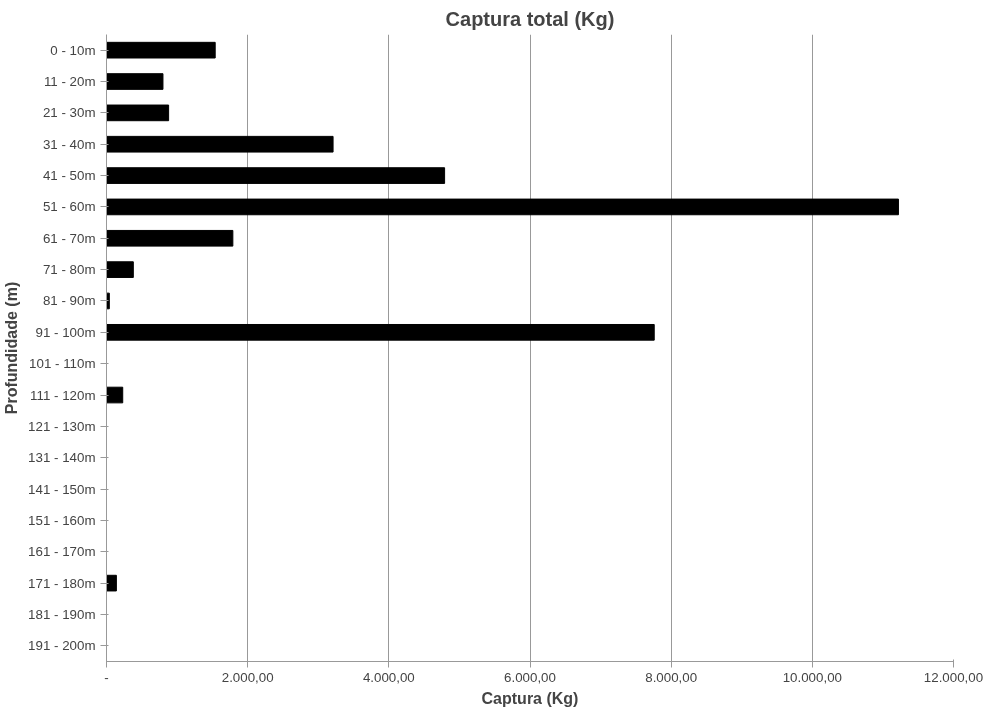 Image resolution: width=1008 pixels, height=709 pixels. What do you see at coordinates (62, 552) in the screenshot?
I see `y-tick-label: 161 - 170m` at bounding box center [62, 552].